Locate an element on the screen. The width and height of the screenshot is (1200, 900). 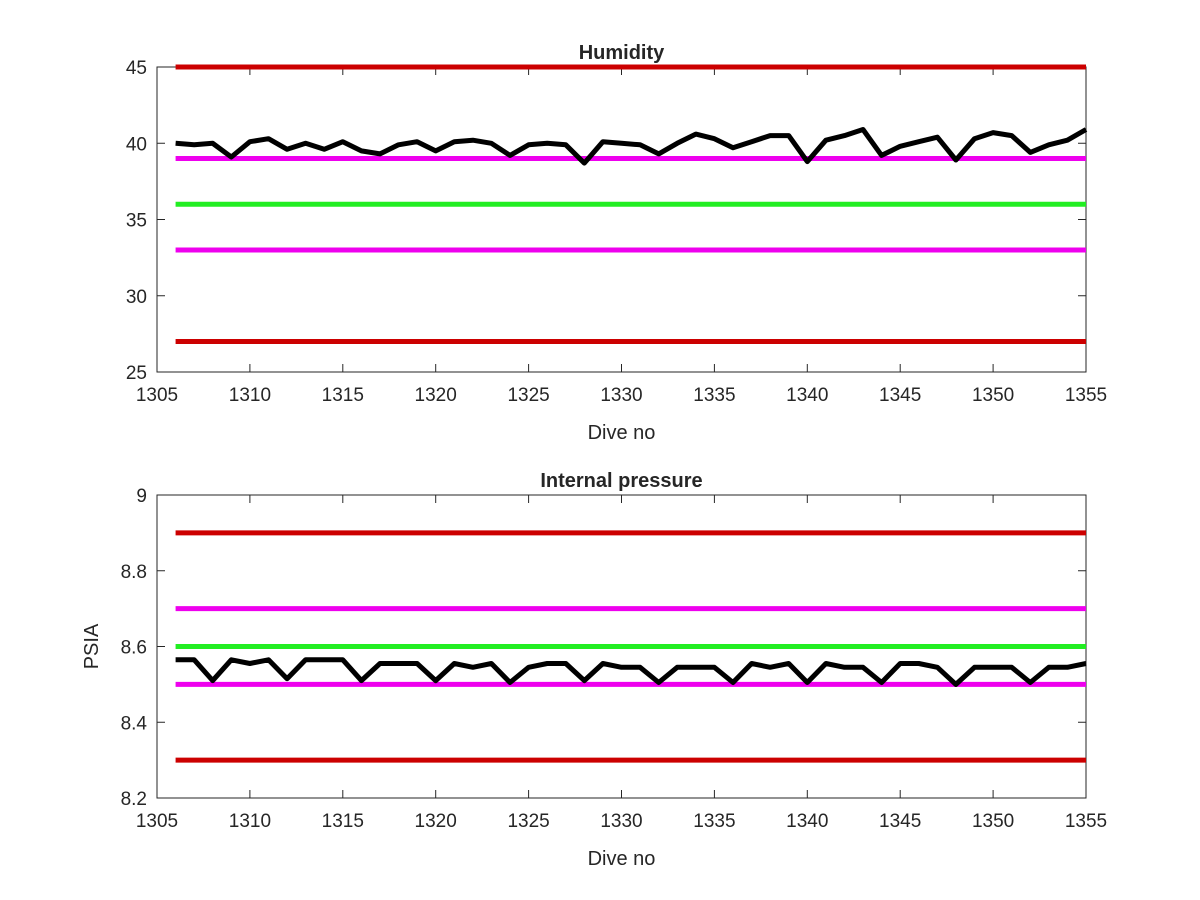
chart-title: Internal pressure is located at coordinates (621, 481).